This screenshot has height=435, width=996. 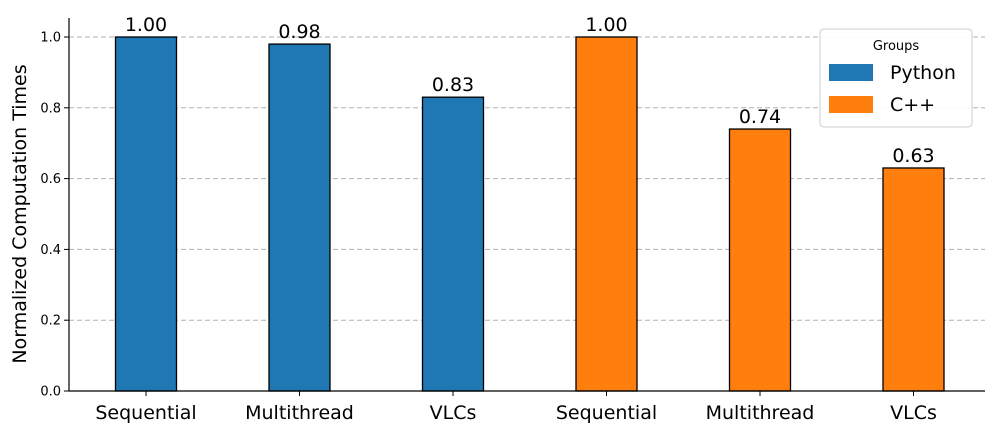 What do you see at coordinates (299, 32) in the screenshot?
I see `bar-value-label: 0.98` at bounding box center [299, 32].